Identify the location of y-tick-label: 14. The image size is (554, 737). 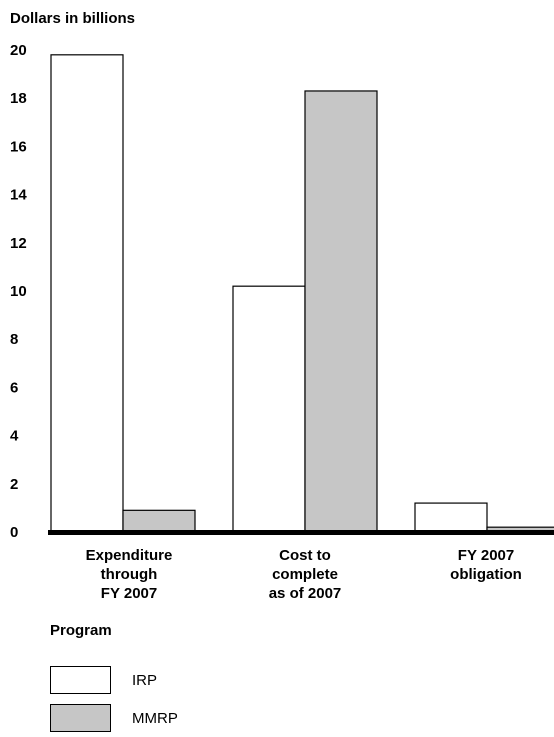
(18, 195).